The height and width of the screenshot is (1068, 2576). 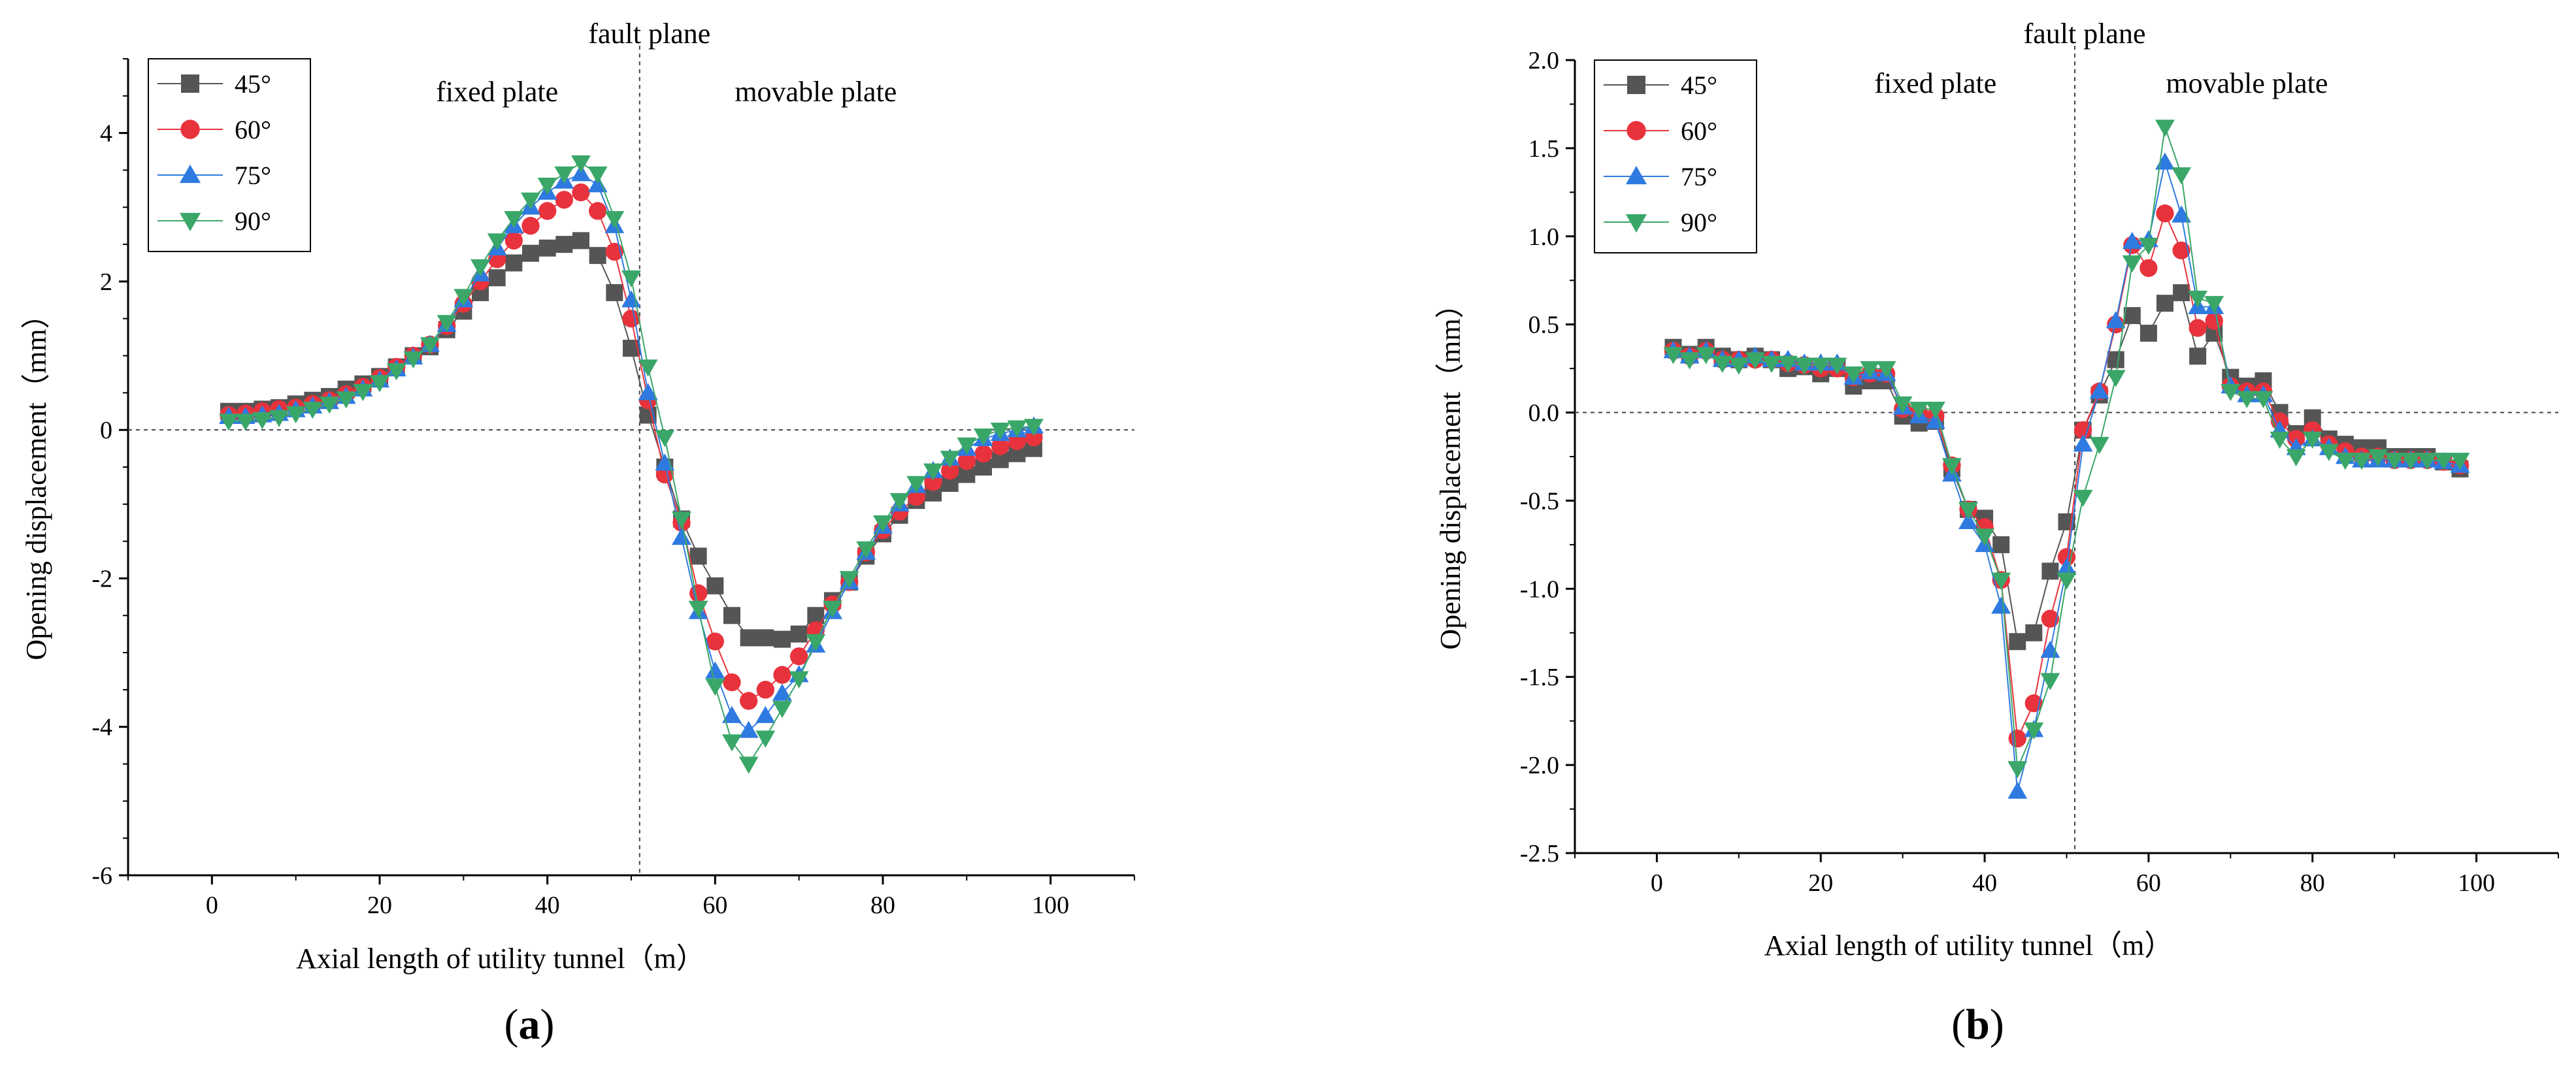 What do you see at coordinates (1544, 237) in the screenshot?
I see `y-tick-label: 1.0` at bounding box center [1544, 237].